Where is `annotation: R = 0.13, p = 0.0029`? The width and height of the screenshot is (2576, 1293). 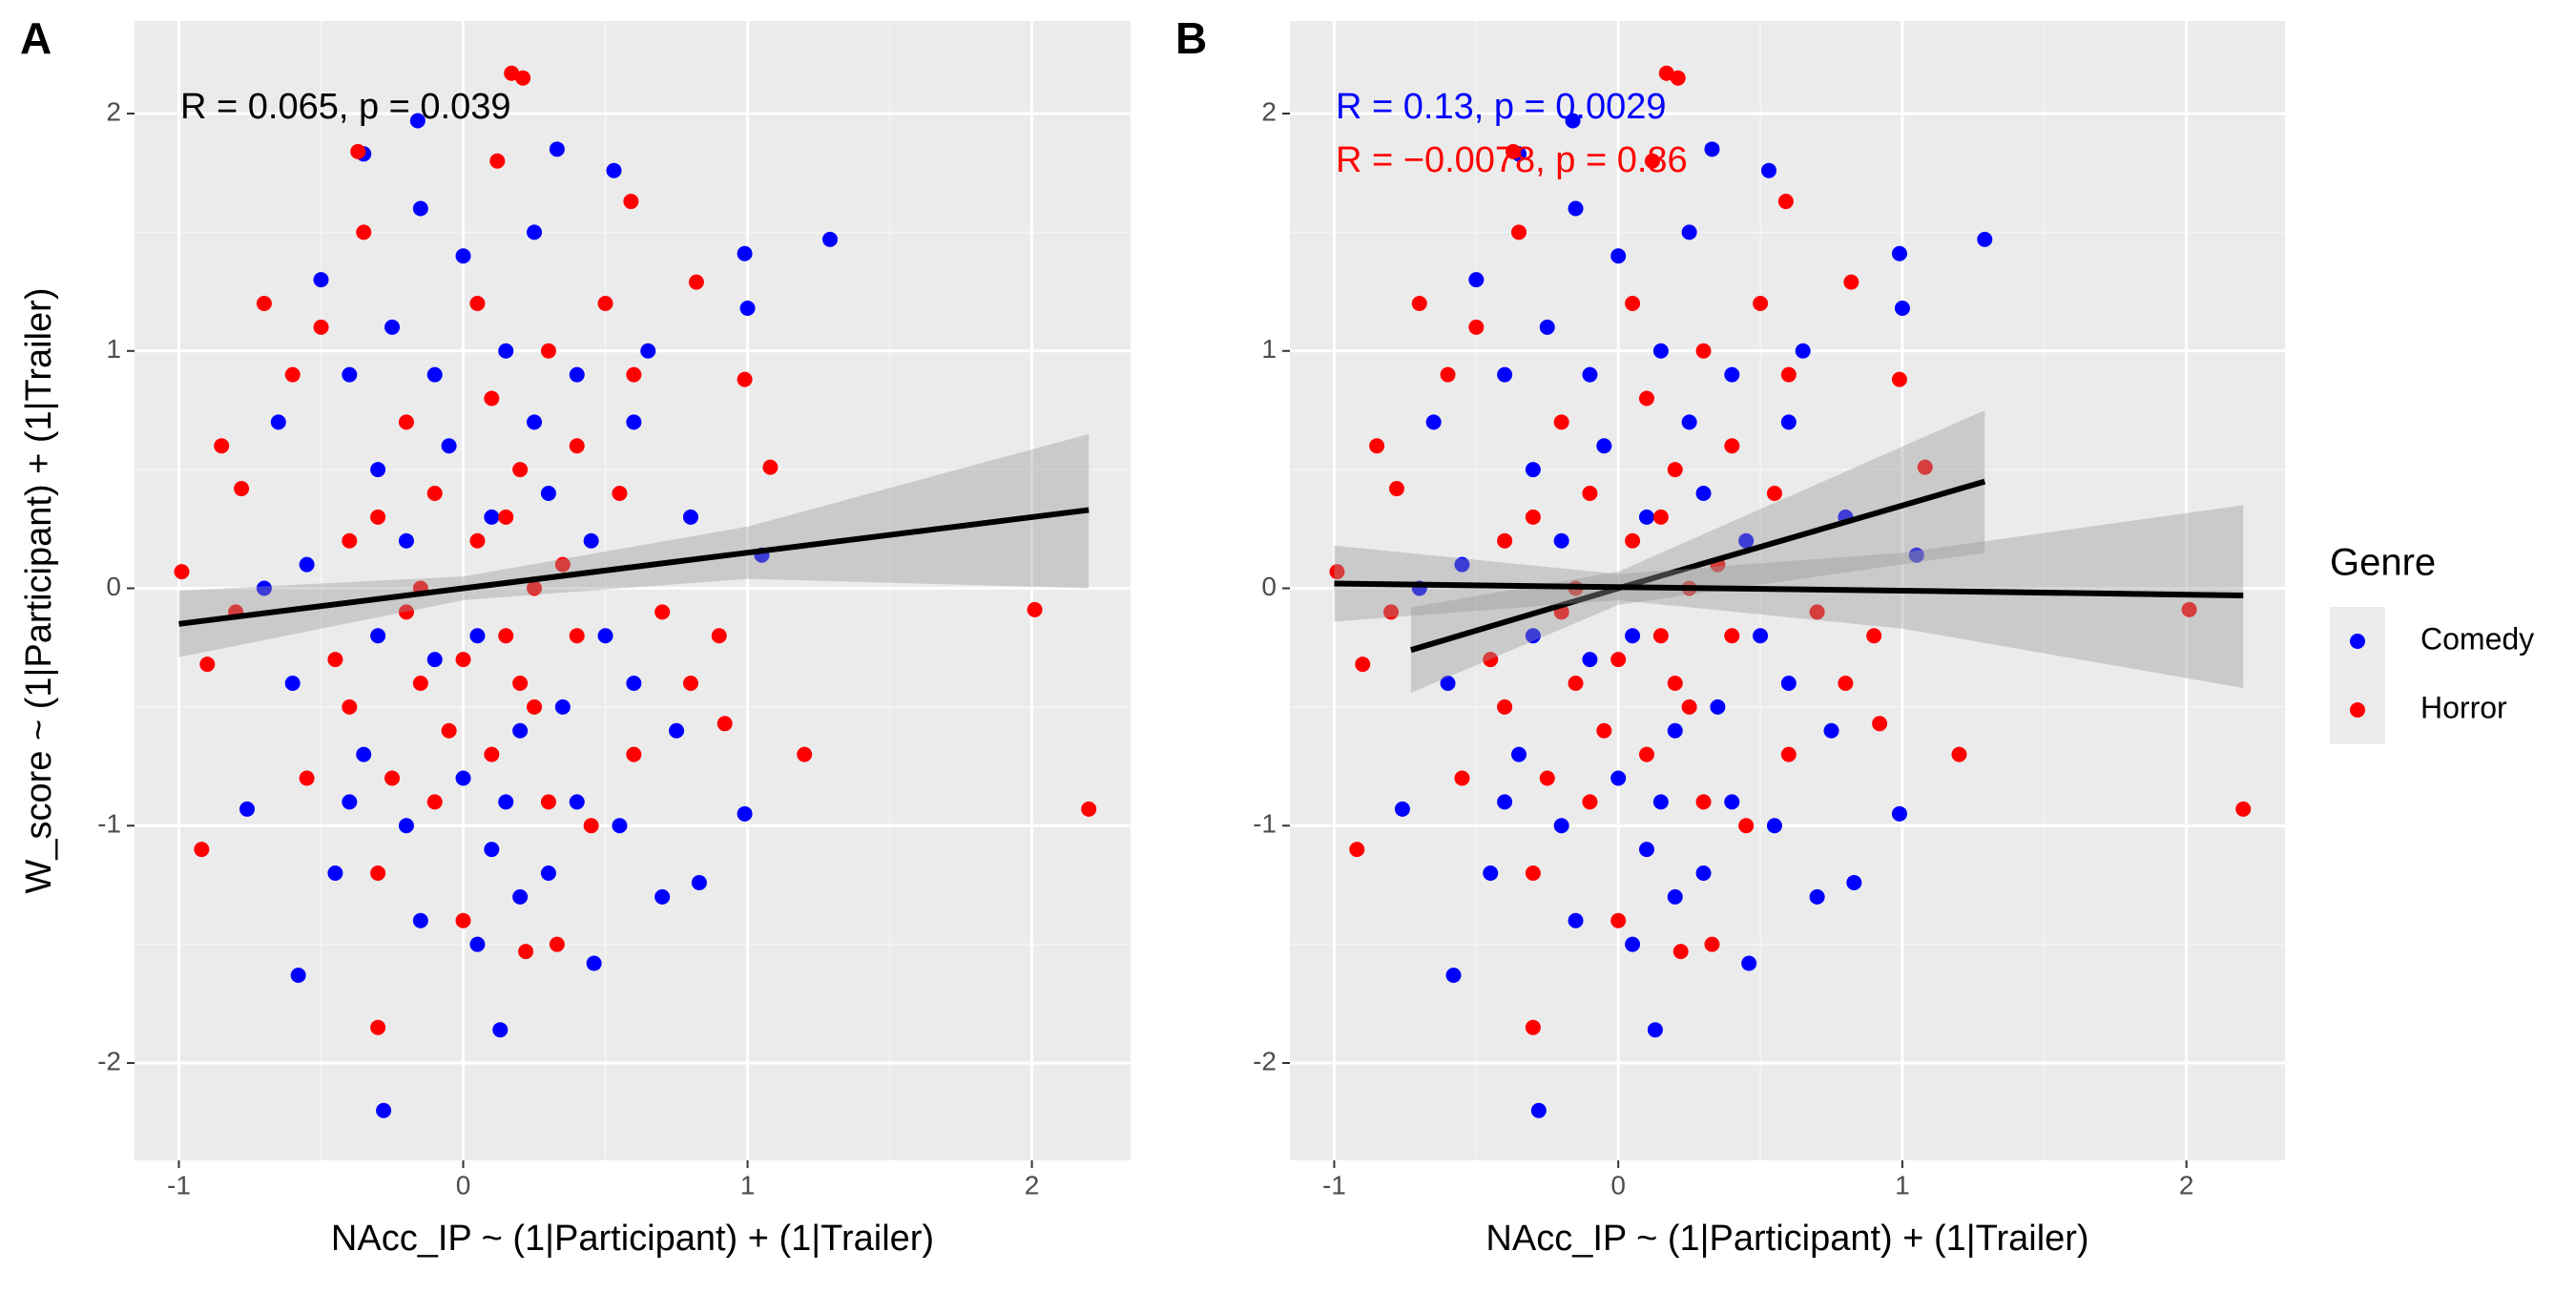 annotation: R = 0.13, p = 0.0029 is located at coordinates (1501, 107).